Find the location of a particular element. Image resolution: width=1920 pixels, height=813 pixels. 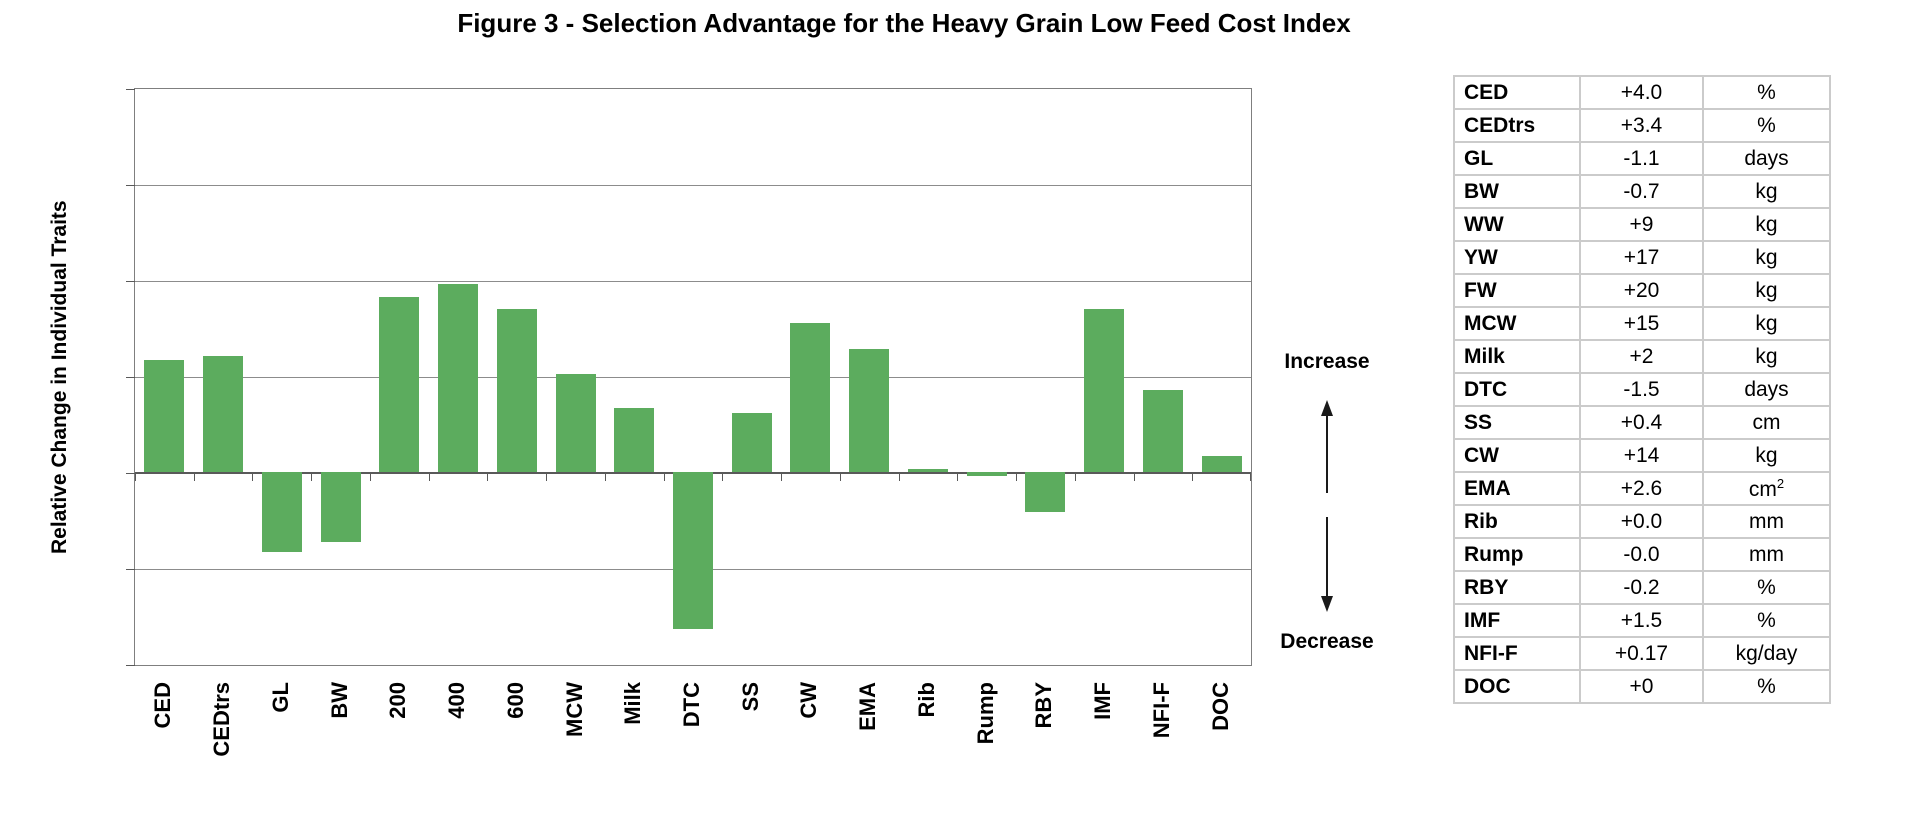

value-cell: -0.2 is located at coordinates (1641, 587).